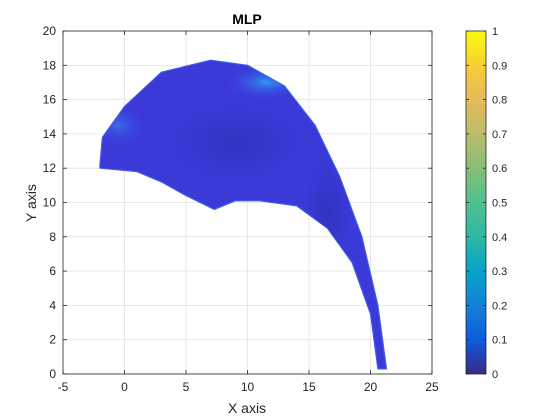 The width and height of the screenshot is (560, 420). Describe the element at coordinates (50, 100) in the screenshot. I see `y-tick-label: 16` at that location.